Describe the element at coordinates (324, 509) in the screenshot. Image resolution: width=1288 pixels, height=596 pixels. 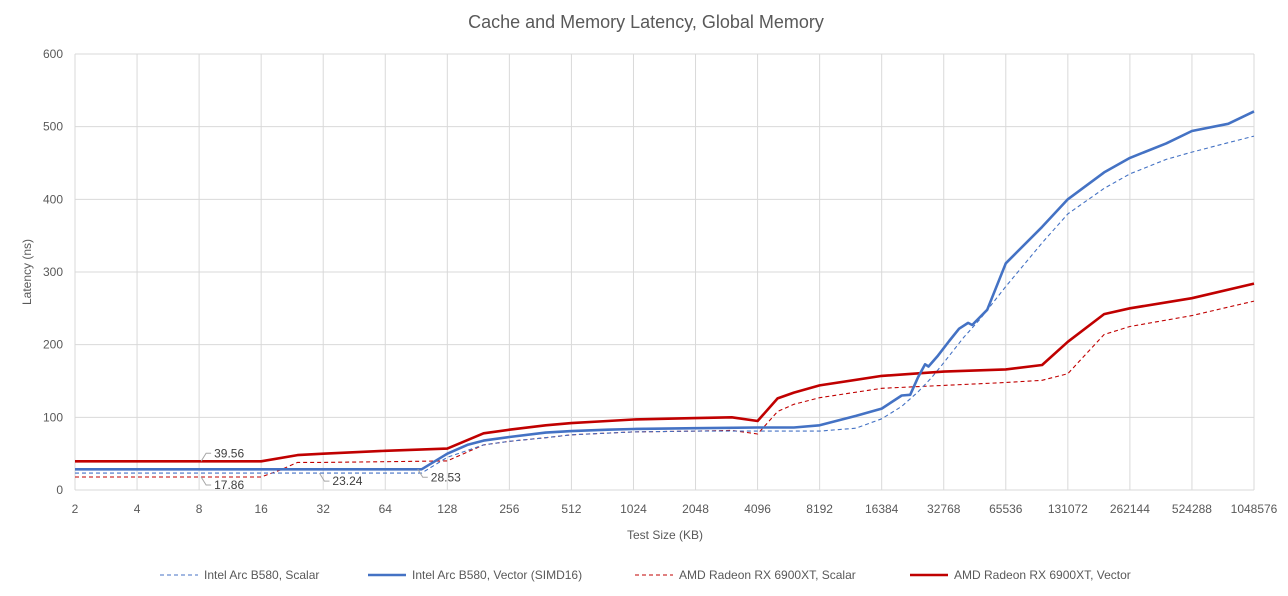
I see `x-tick-label: 32` at that location.